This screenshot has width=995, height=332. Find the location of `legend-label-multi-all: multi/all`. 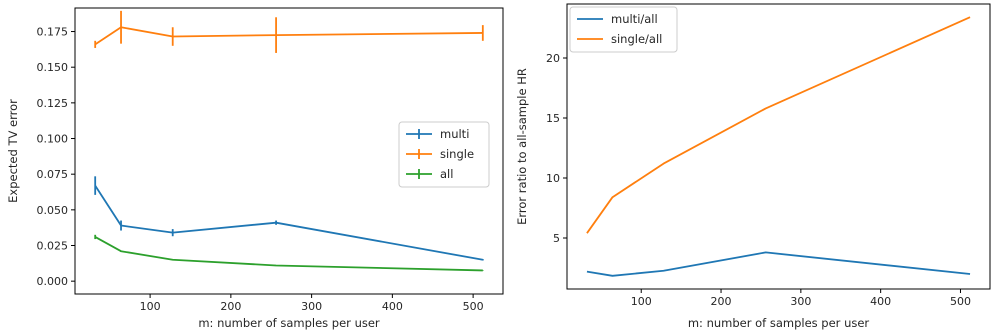

legend-label-multi-all: multi/all is located at coordinates (634, 19).